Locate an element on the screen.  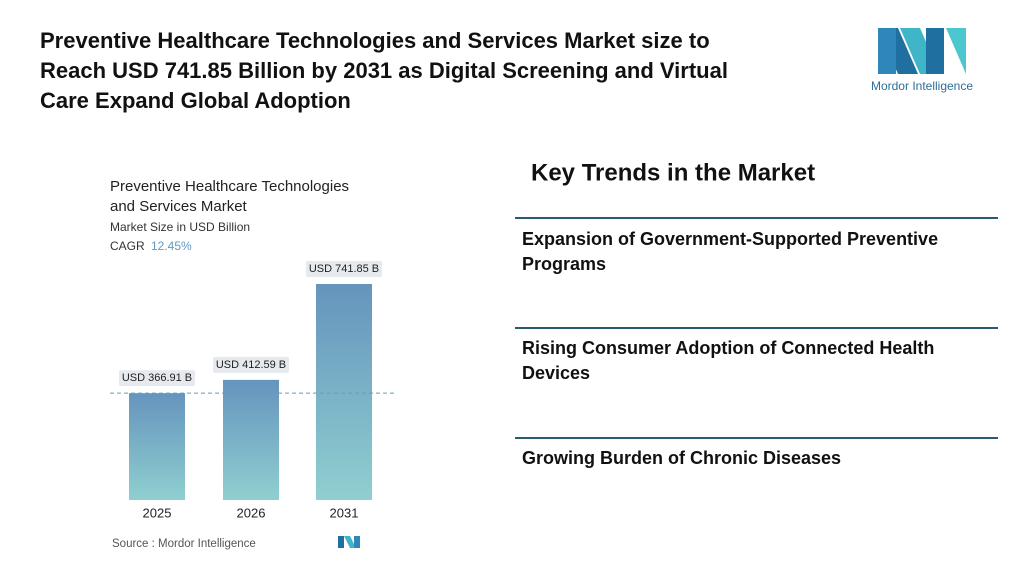
logo-text: Mordor Intelligence is located at coordinates (922, 86).